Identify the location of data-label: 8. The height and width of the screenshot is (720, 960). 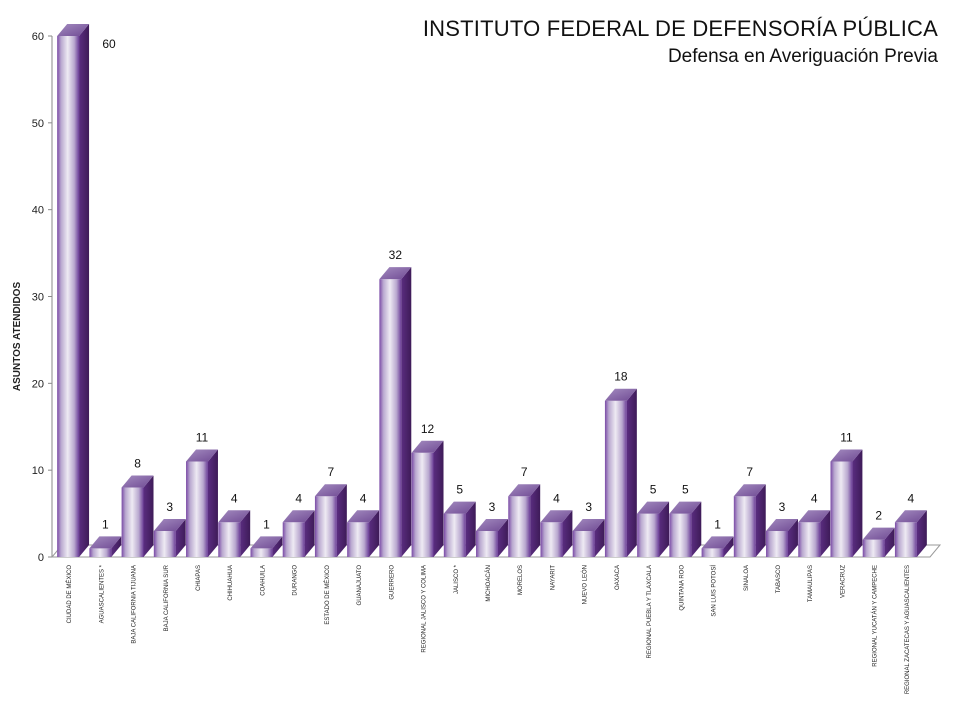
(137, 464).